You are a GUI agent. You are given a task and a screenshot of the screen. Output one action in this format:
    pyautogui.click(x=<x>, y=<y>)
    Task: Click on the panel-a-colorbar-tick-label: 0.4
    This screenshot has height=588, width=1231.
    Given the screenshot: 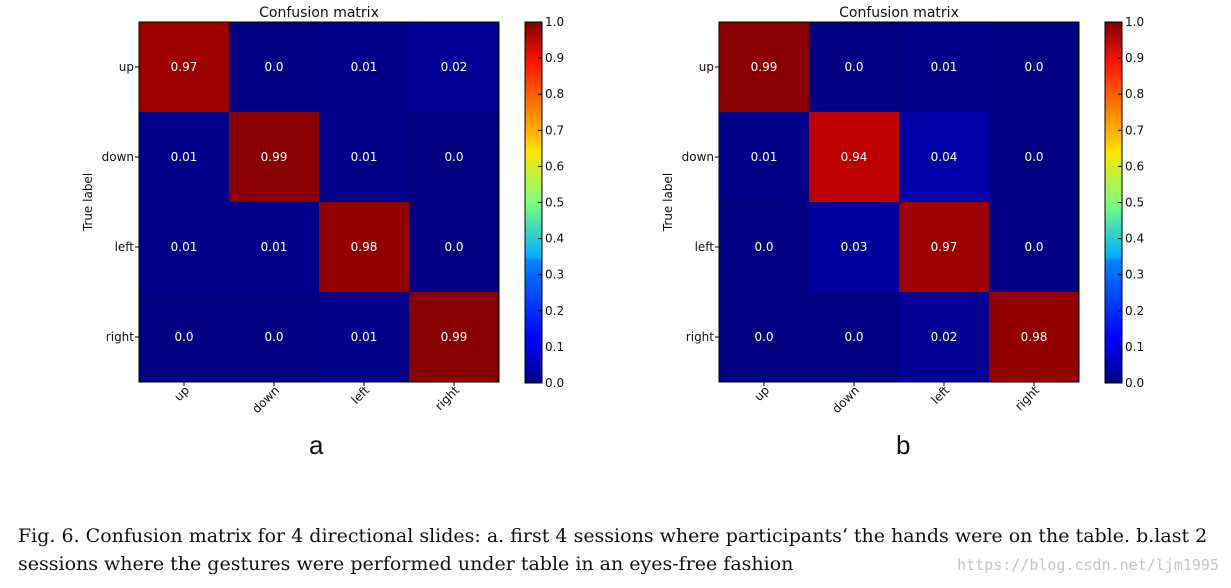 What is the action you would take?
    pyautogui.click(x=554, y=239)
    